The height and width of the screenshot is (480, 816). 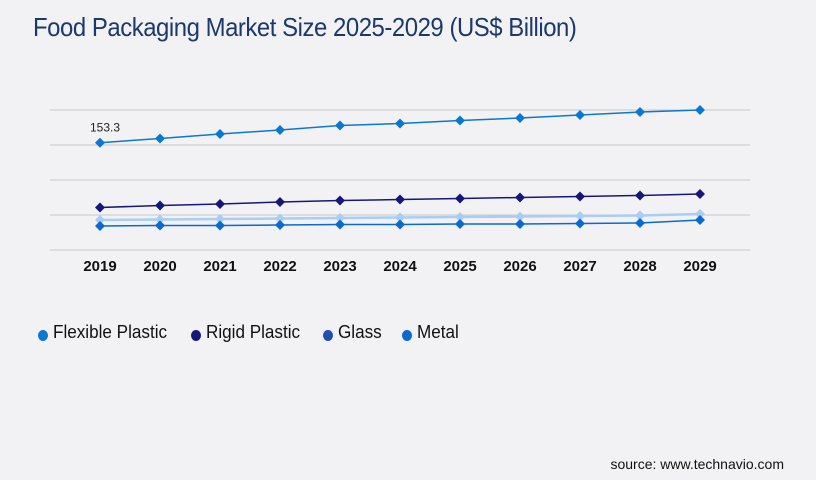 What do you see at coordinates (697, 464) in the screenshot?
I see `source-credit: source: www.technavio.com` at bounding box center [697, 464].